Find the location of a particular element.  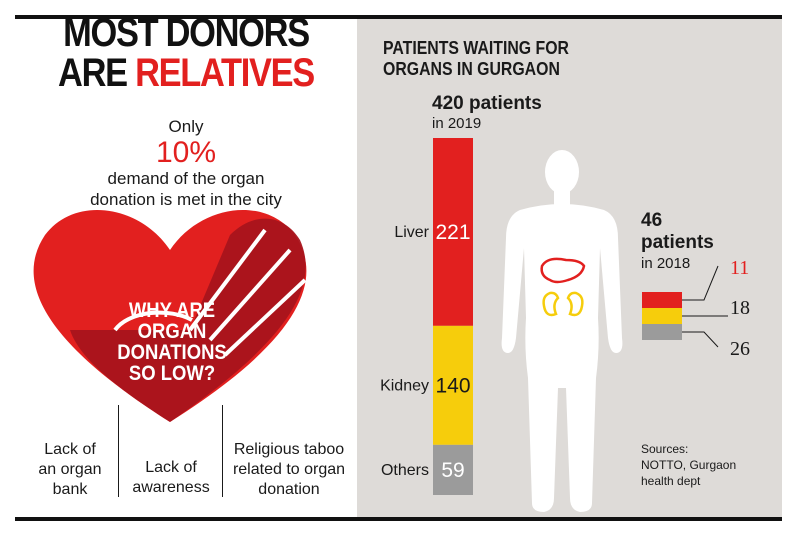

bar-2019-label-liver: Liver is located at coordinates (411, 232).